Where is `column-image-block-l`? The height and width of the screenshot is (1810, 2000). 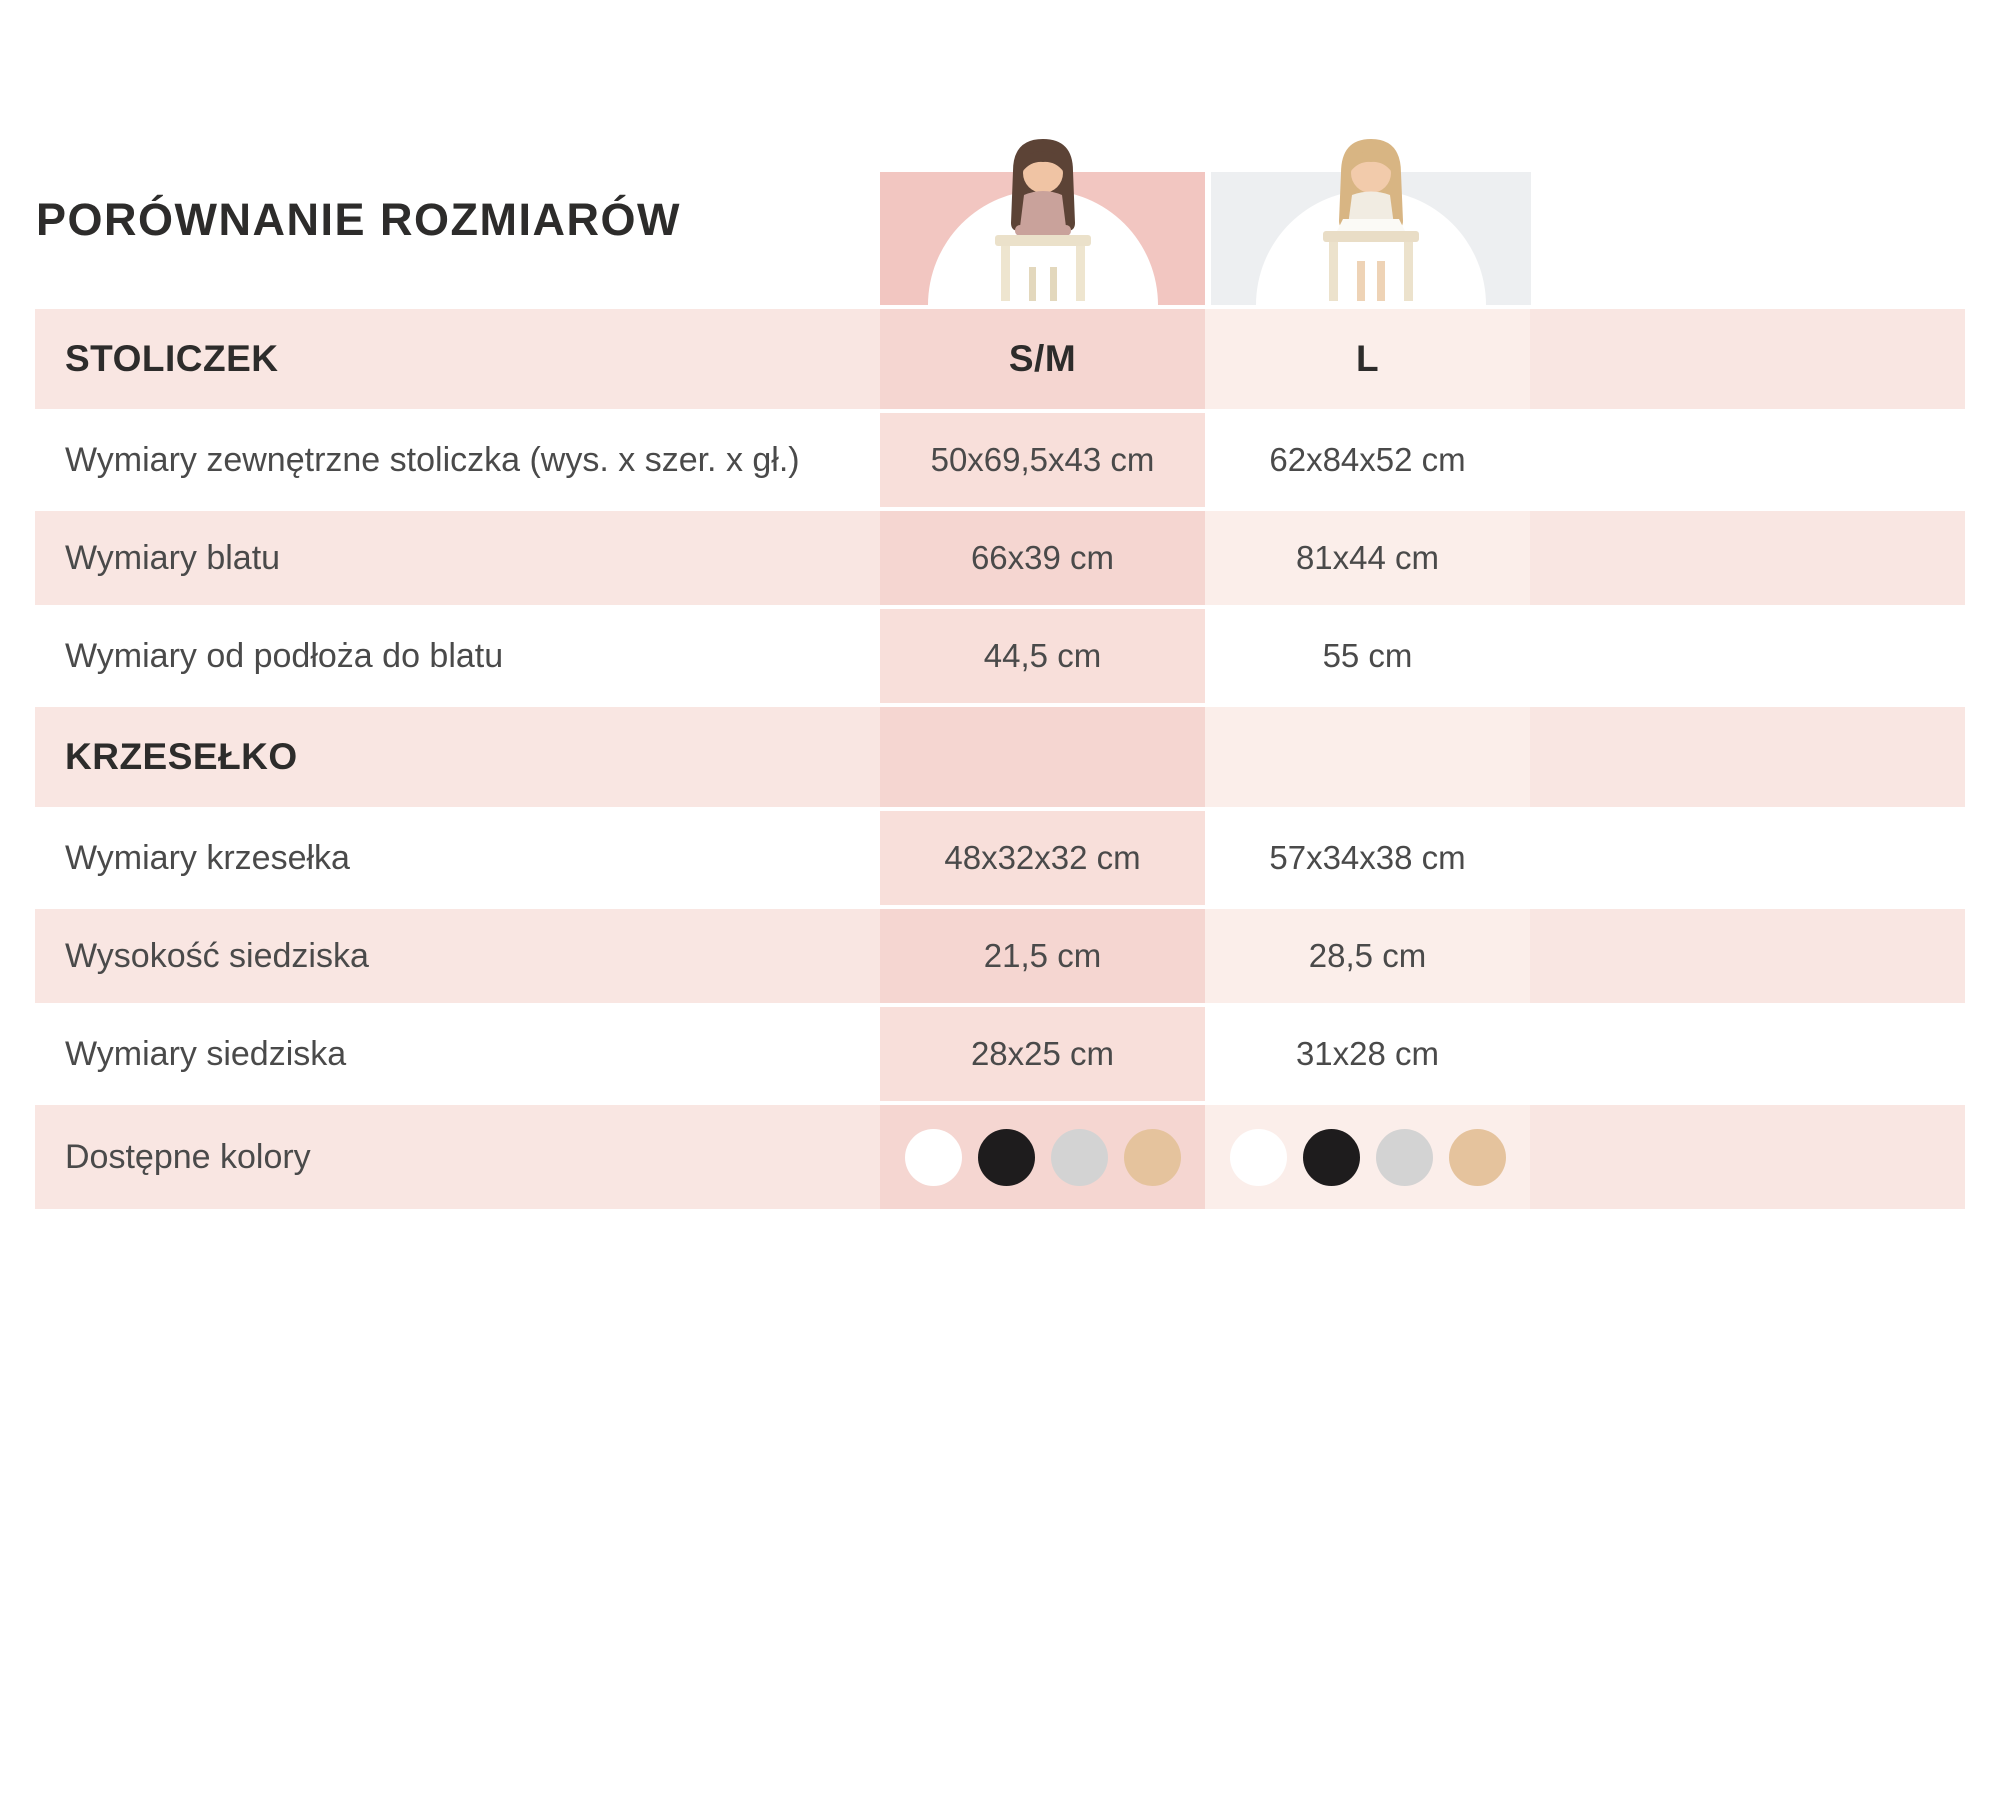 column-image-block-l is located at coordinates (1371, 222).